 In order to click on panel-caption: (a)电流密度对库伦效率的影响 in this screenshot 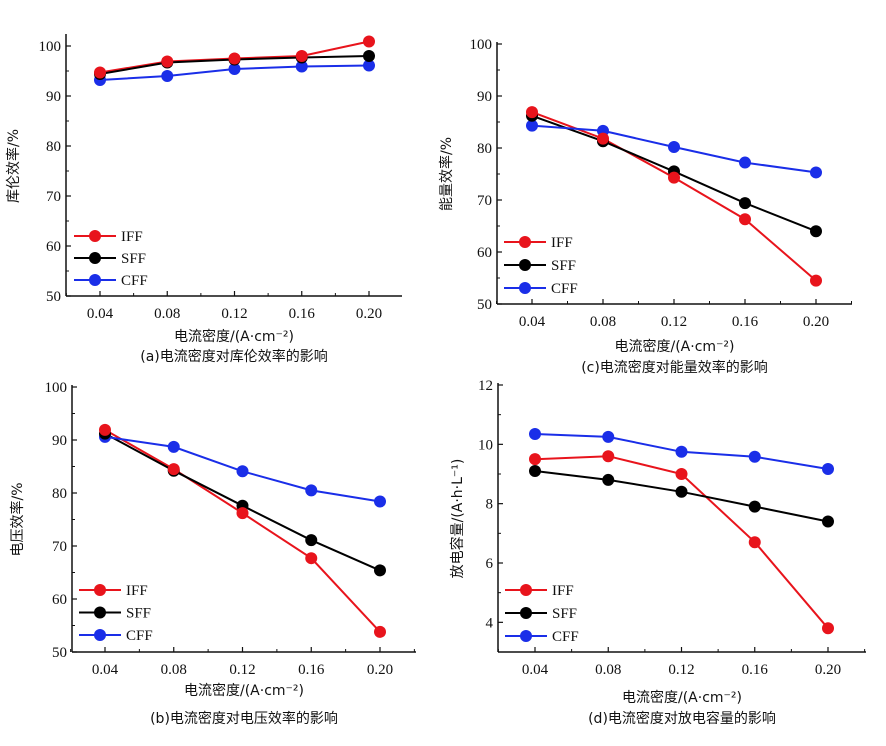, I will do `click(234, 356)`.